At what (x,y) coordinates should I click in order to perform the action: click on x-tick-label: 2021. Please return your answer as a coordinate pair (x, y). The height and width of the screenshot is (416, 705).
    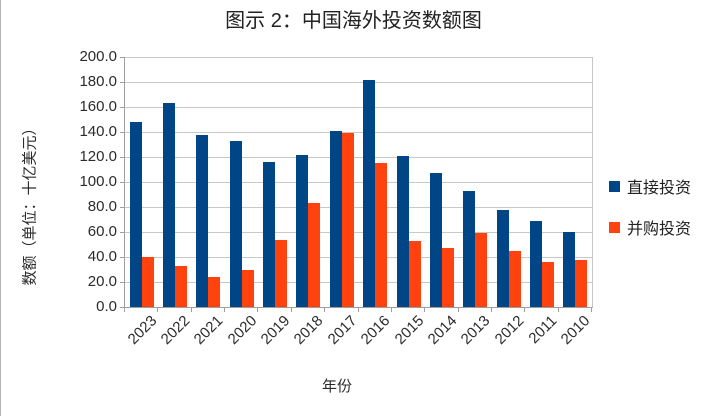
    Looking at the image, I should click on (209, 330).